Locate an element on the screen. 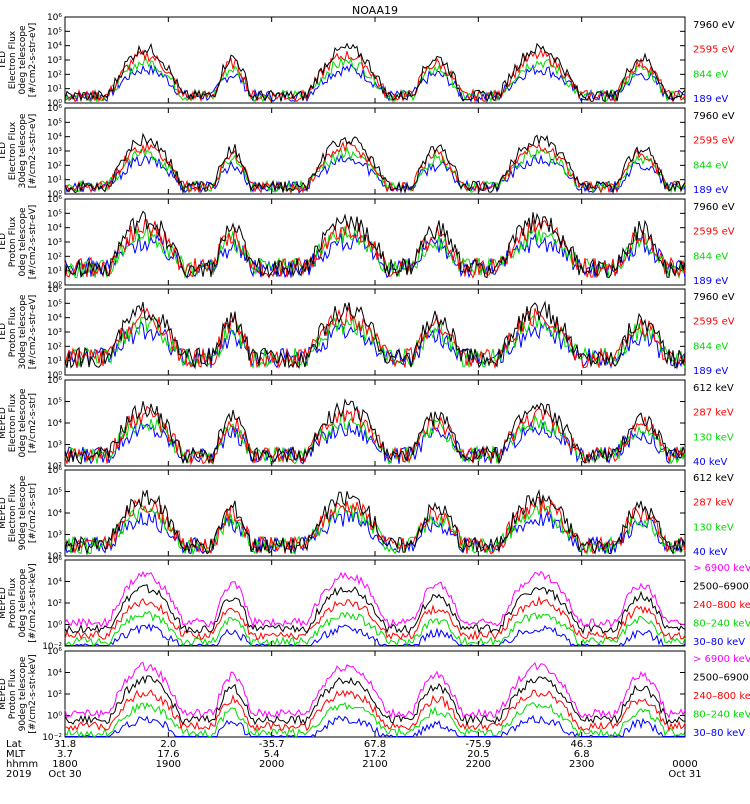 The width and height of the screenshot is (750, 804). x-row-label: MLT is located at coordinates (16, 754).